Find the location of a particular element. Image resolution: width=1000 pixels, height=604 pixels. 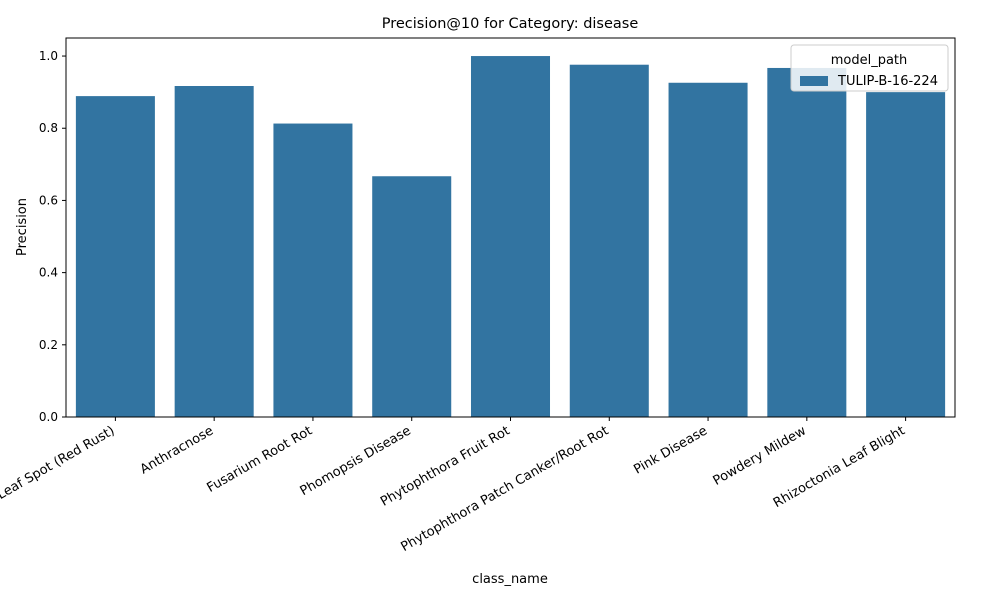

y-tick-label: 0.4 is located at coordinates (48, 273).